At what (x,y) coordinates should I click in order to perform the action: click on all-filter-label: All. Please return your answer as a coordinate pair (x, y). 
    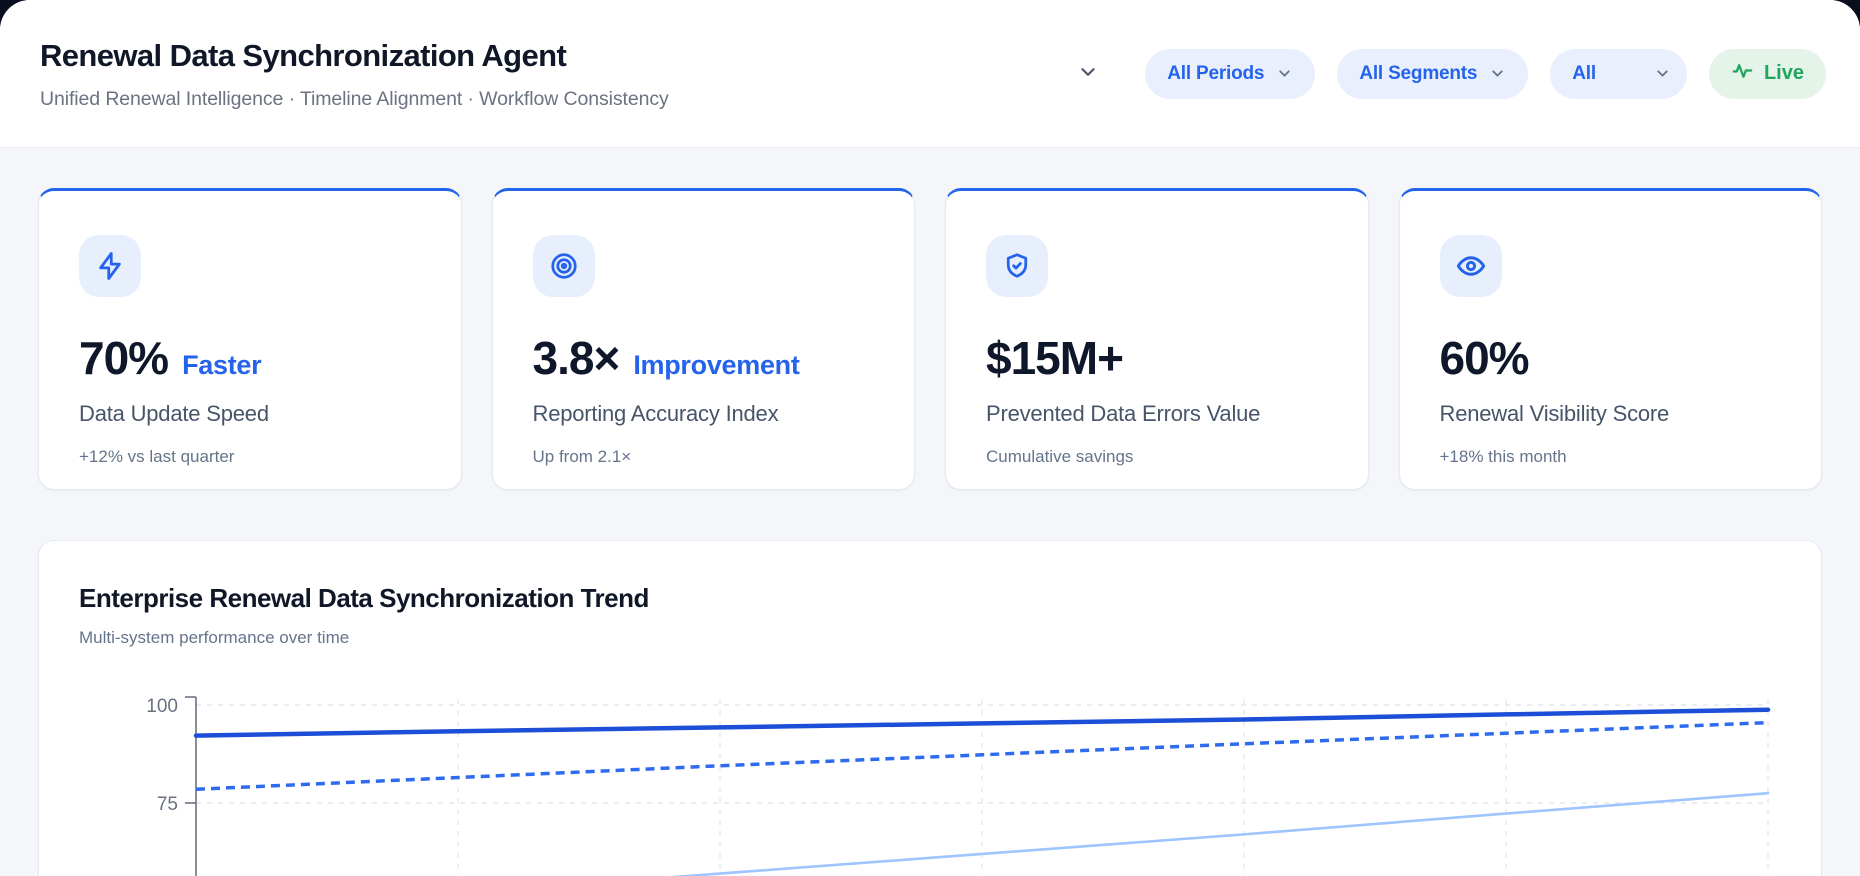
    Looking at the image, I should click on (1584, 73).